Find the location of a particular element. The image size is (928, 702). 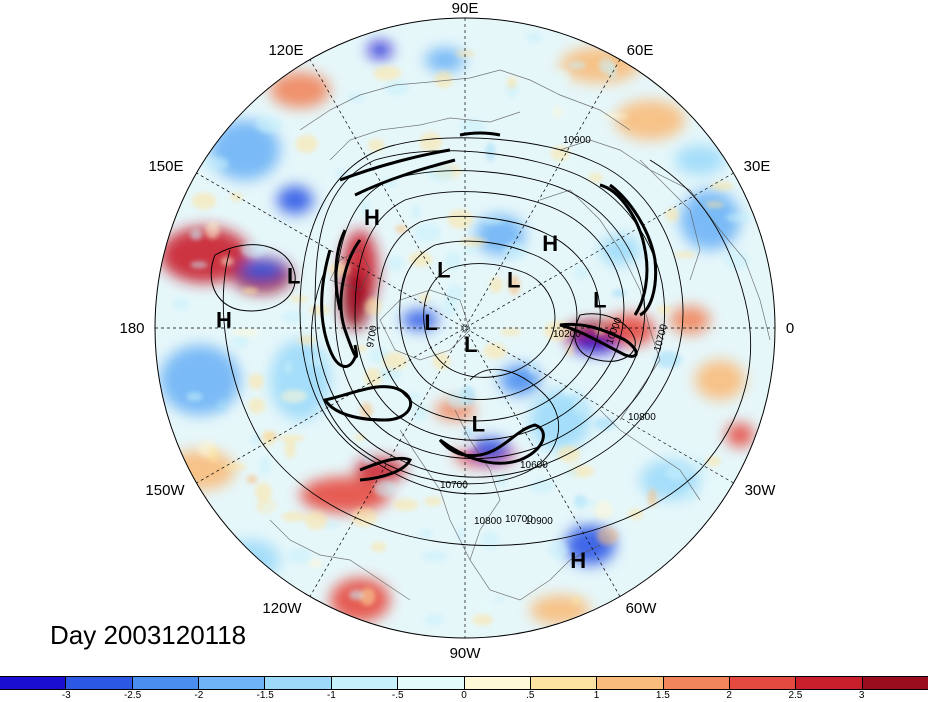

colorbar-tick-label: 0 is located at coordinates (464, 695).